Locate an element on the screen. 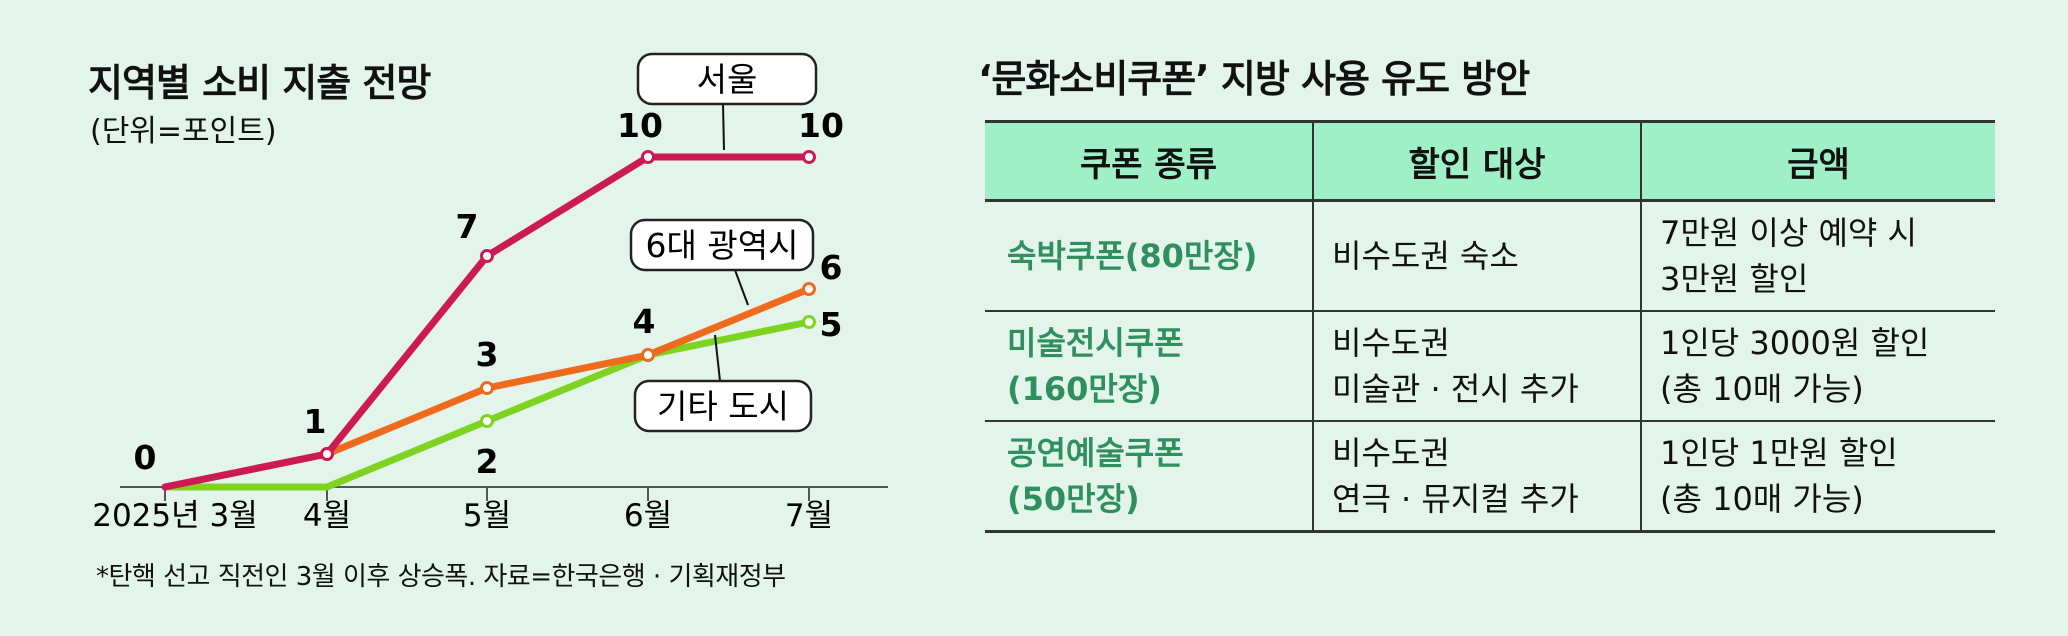  x-axis-tick-labels: 2025년 3월 4월 5월 6월 7월 is located at coordinates (462, 516).